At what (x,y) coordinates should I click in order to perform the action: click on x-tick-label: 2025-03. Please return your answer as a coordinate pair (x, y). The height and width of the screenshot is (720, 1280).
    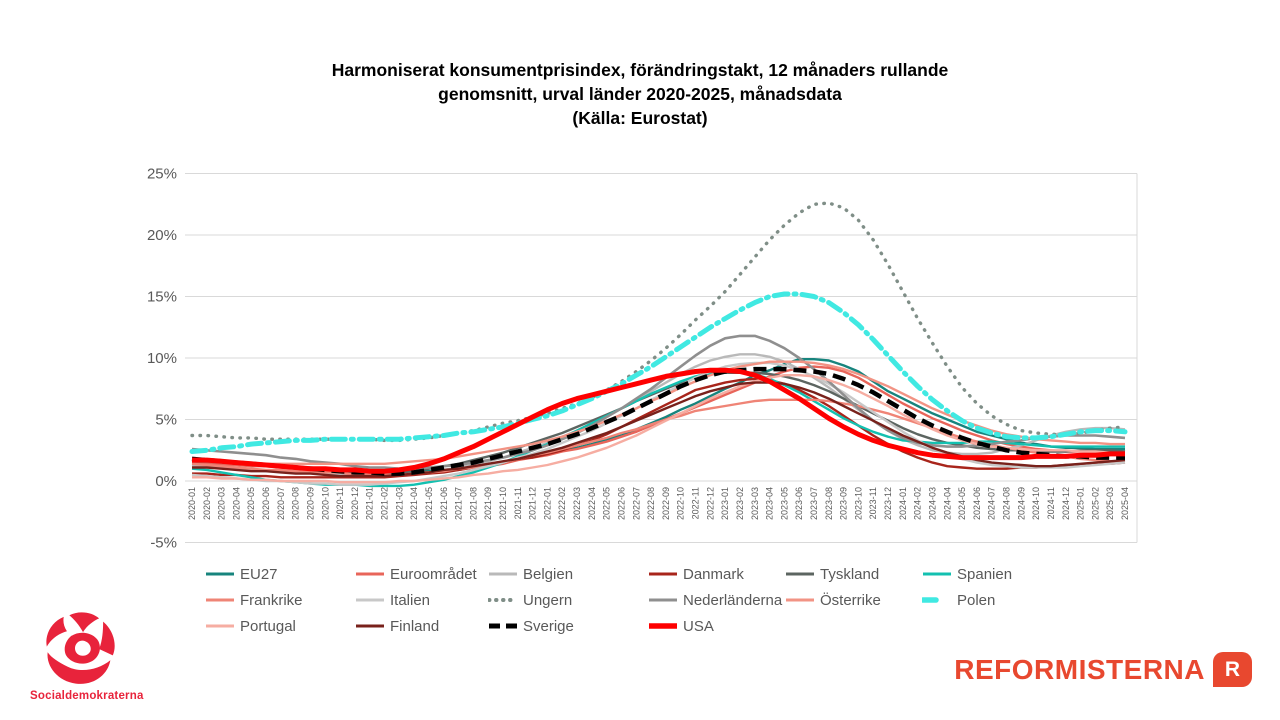
    Looking at the image, I should click on (1110, 503).